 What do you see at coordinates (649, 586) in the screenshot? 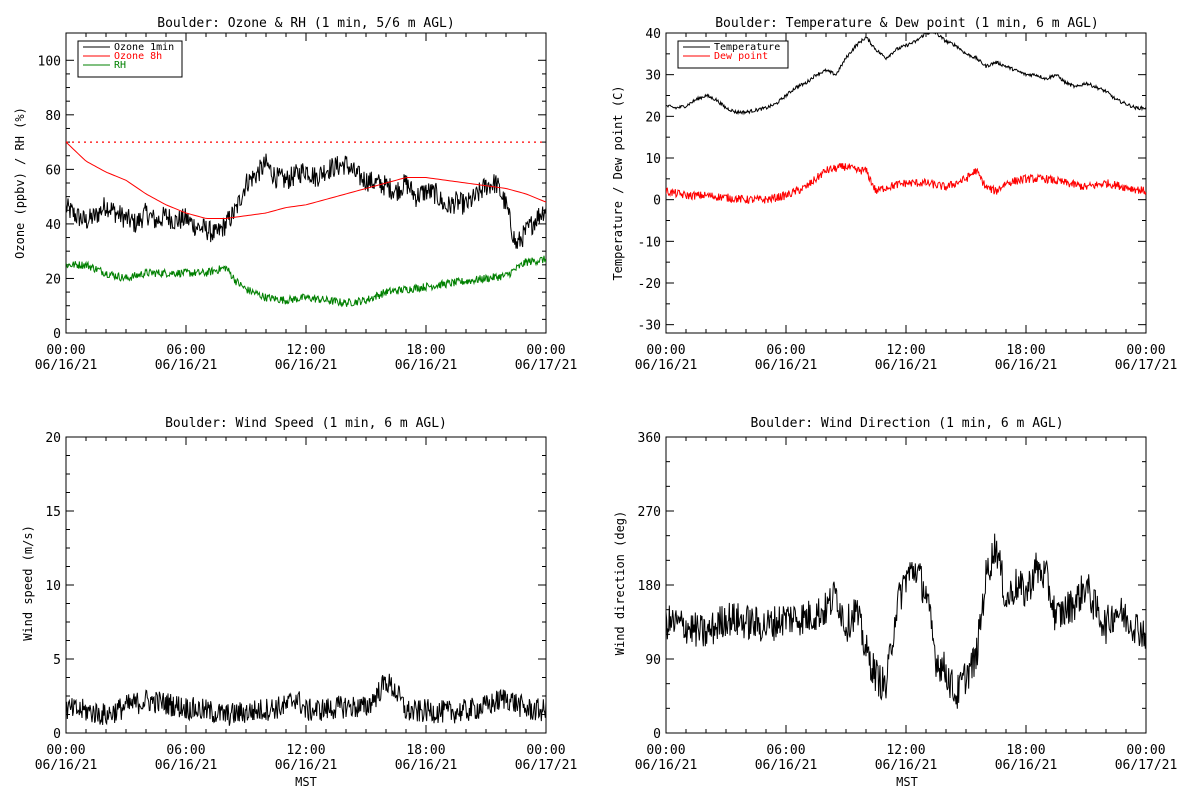
I see `y-tick-label: 180` at bounding box center [649, 586].